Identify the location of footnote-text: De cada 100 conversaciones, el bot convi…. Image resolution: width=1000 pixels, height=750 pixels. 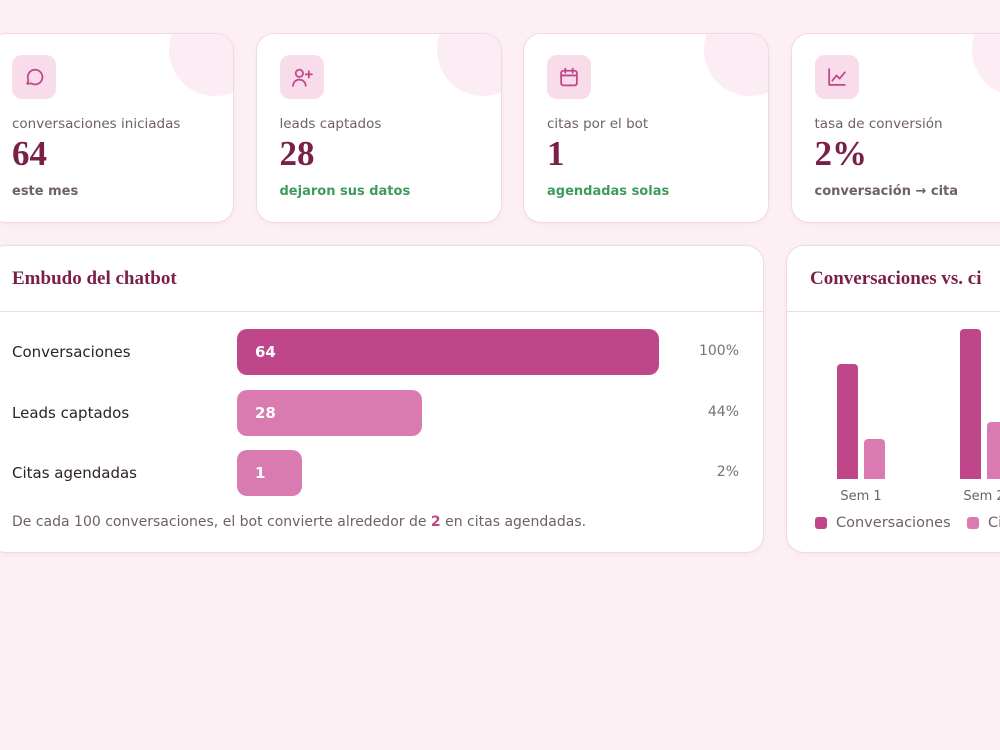
(221, 522).